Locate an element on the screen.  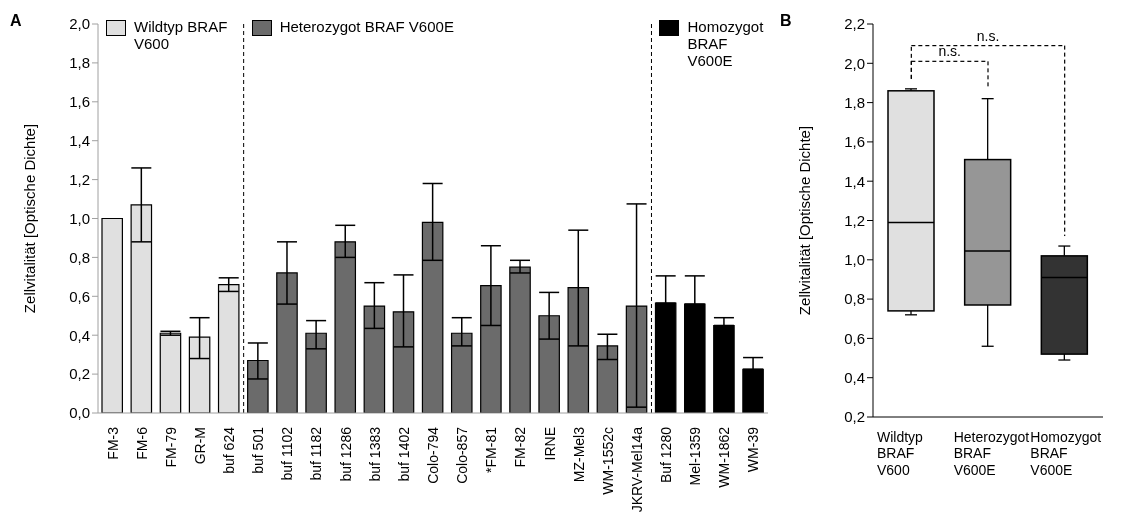
chart-title: A is located at coordinates (16, 21).